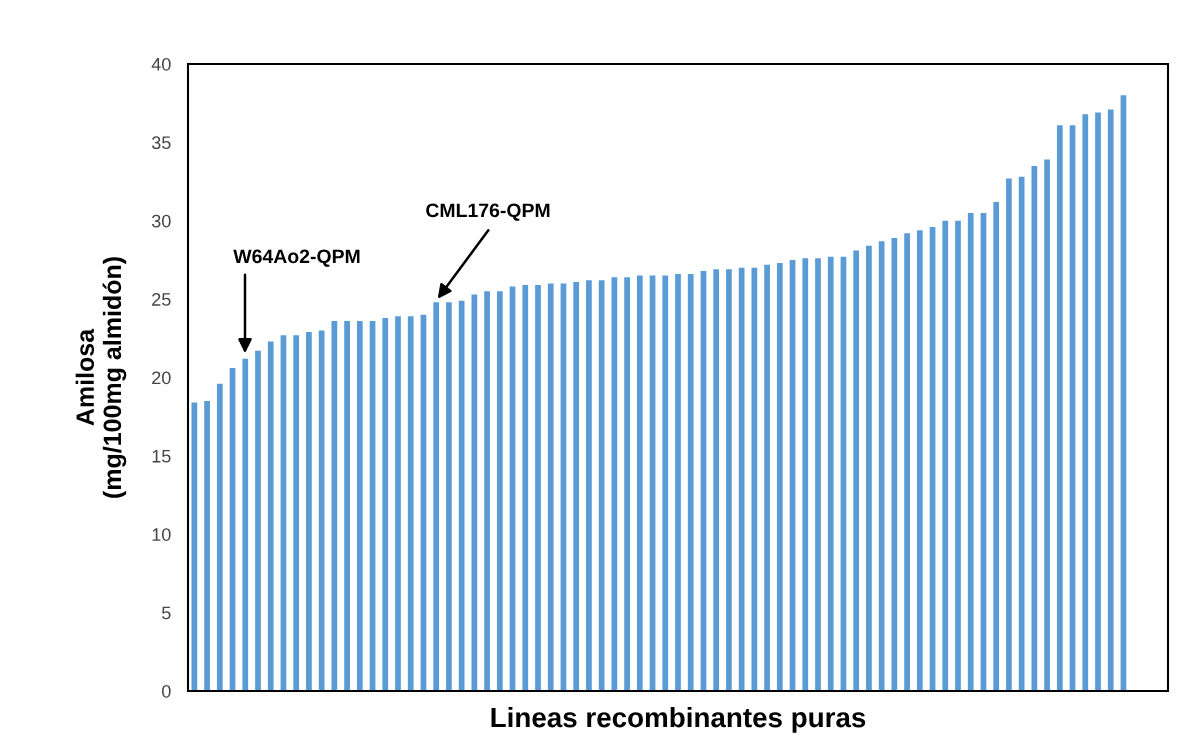 The image size is (1193, 748). Describe the element at coordinates (488, 212) in the screenshot. I see `annotation: CML176-QPM` at that location.